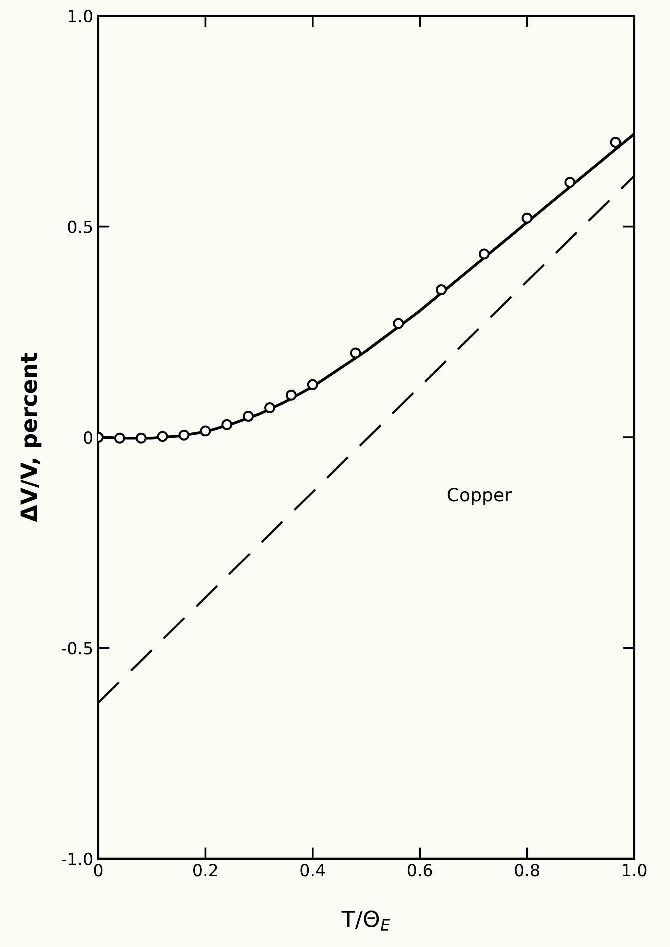 This screenshot has height=947, width=670. I want to click on x-tick-label: 0, so click(98, 870).